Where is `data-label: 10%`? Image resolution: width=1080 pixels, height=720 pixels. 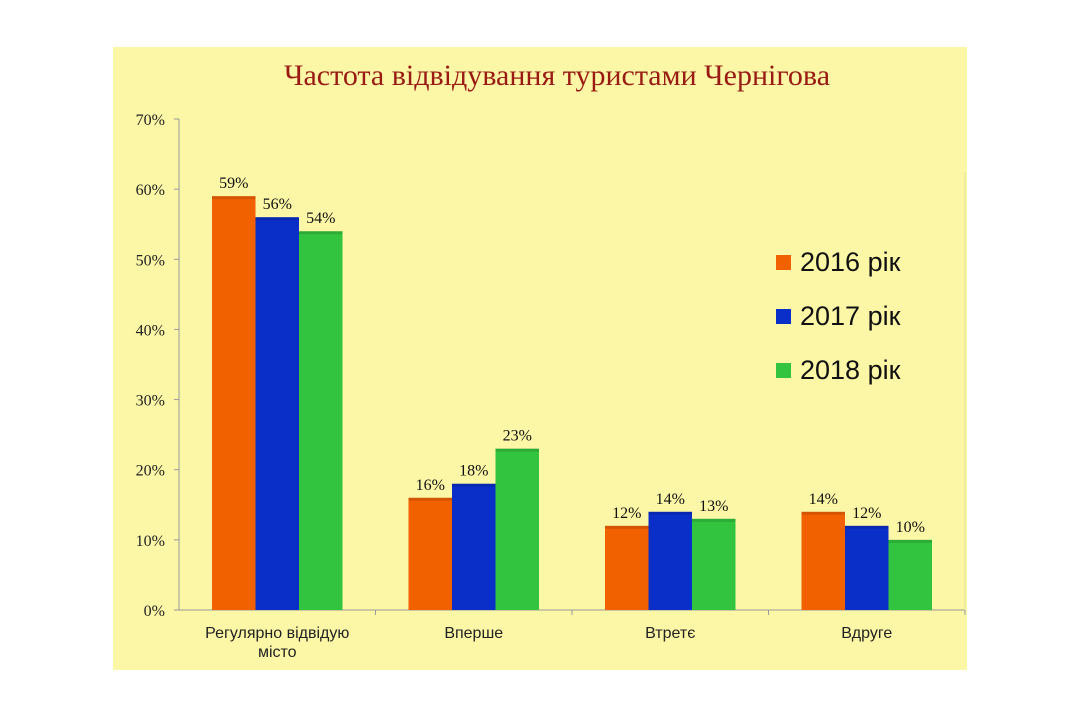
data-label: 10% is located at coordinates (910, 527).